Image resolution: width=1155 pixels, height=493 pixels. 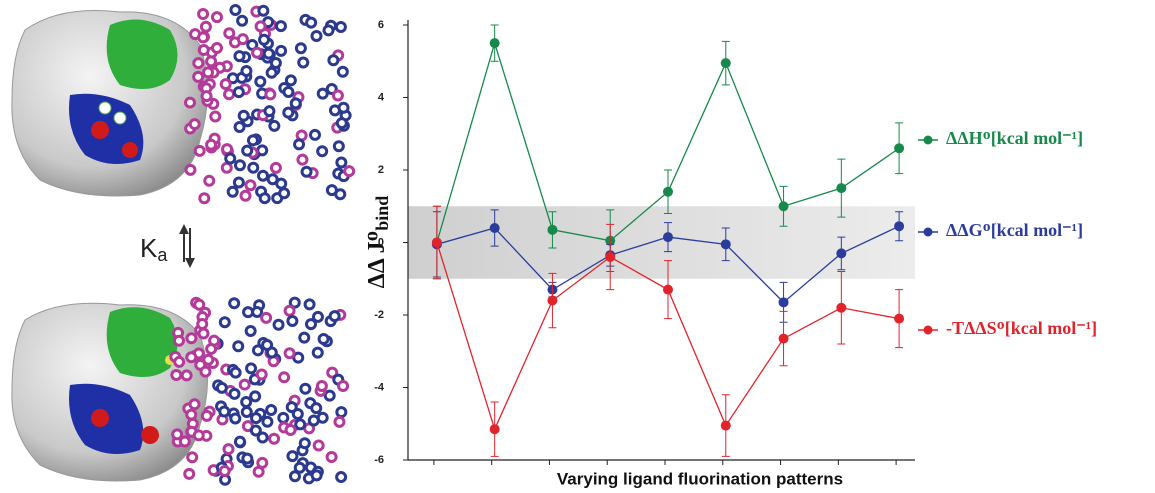 I want to click on y-tick-label: -2, so click(x=379, y=315).